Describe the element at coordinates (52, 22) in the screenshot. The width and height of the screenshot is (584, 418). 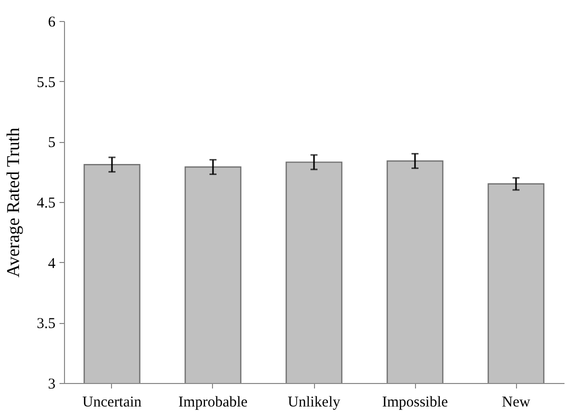
I see `y-tick-label: 6` at that location.